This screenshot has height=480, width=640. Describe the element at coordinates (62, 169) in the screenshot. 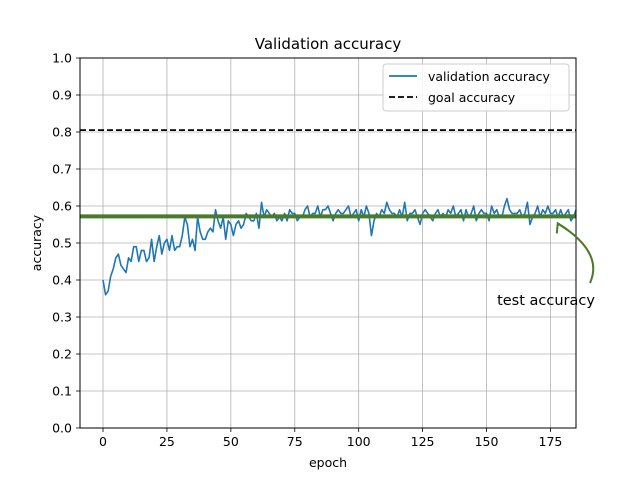

I see `y-tick-label: 0.7` at that location.